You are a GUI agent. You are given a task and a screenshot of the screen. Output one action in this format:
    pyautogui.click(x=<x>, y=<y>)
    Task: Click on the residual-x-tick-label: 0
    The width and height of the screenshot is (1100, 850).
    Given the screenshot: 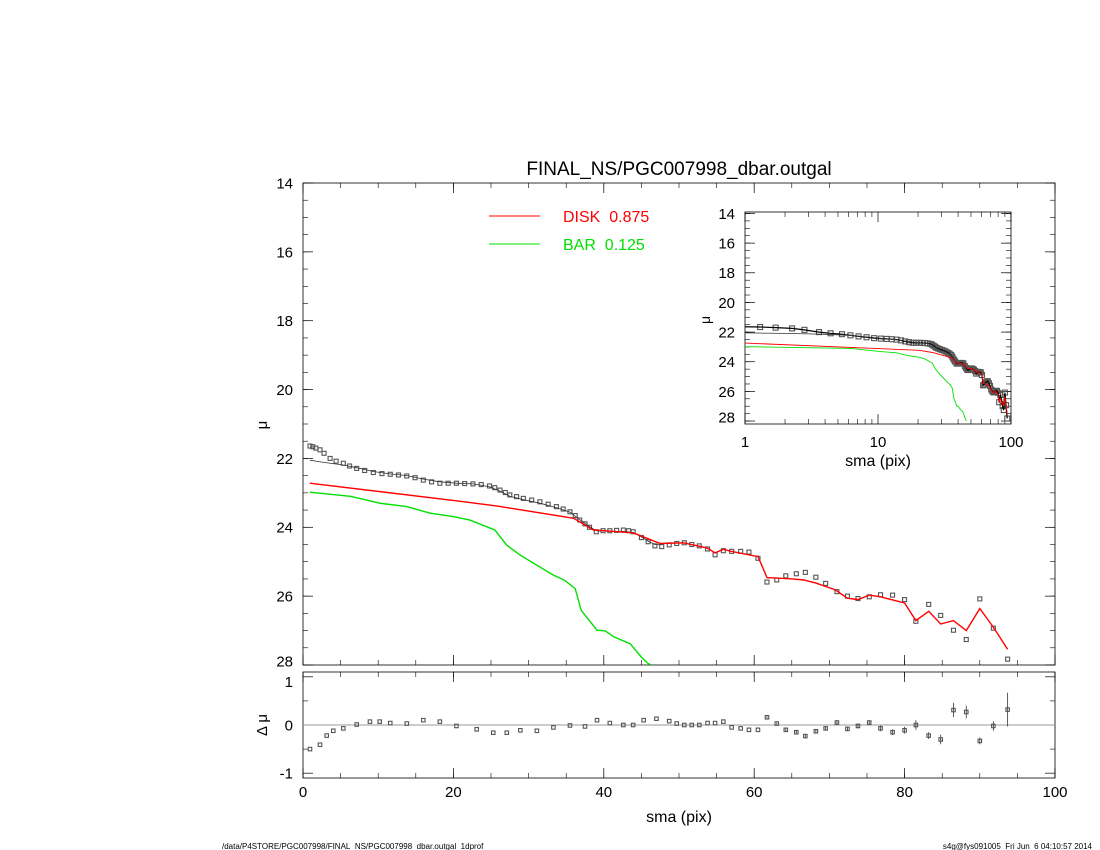 What is the action you would take?
    pyautogui.click(x=303, y=792)
    